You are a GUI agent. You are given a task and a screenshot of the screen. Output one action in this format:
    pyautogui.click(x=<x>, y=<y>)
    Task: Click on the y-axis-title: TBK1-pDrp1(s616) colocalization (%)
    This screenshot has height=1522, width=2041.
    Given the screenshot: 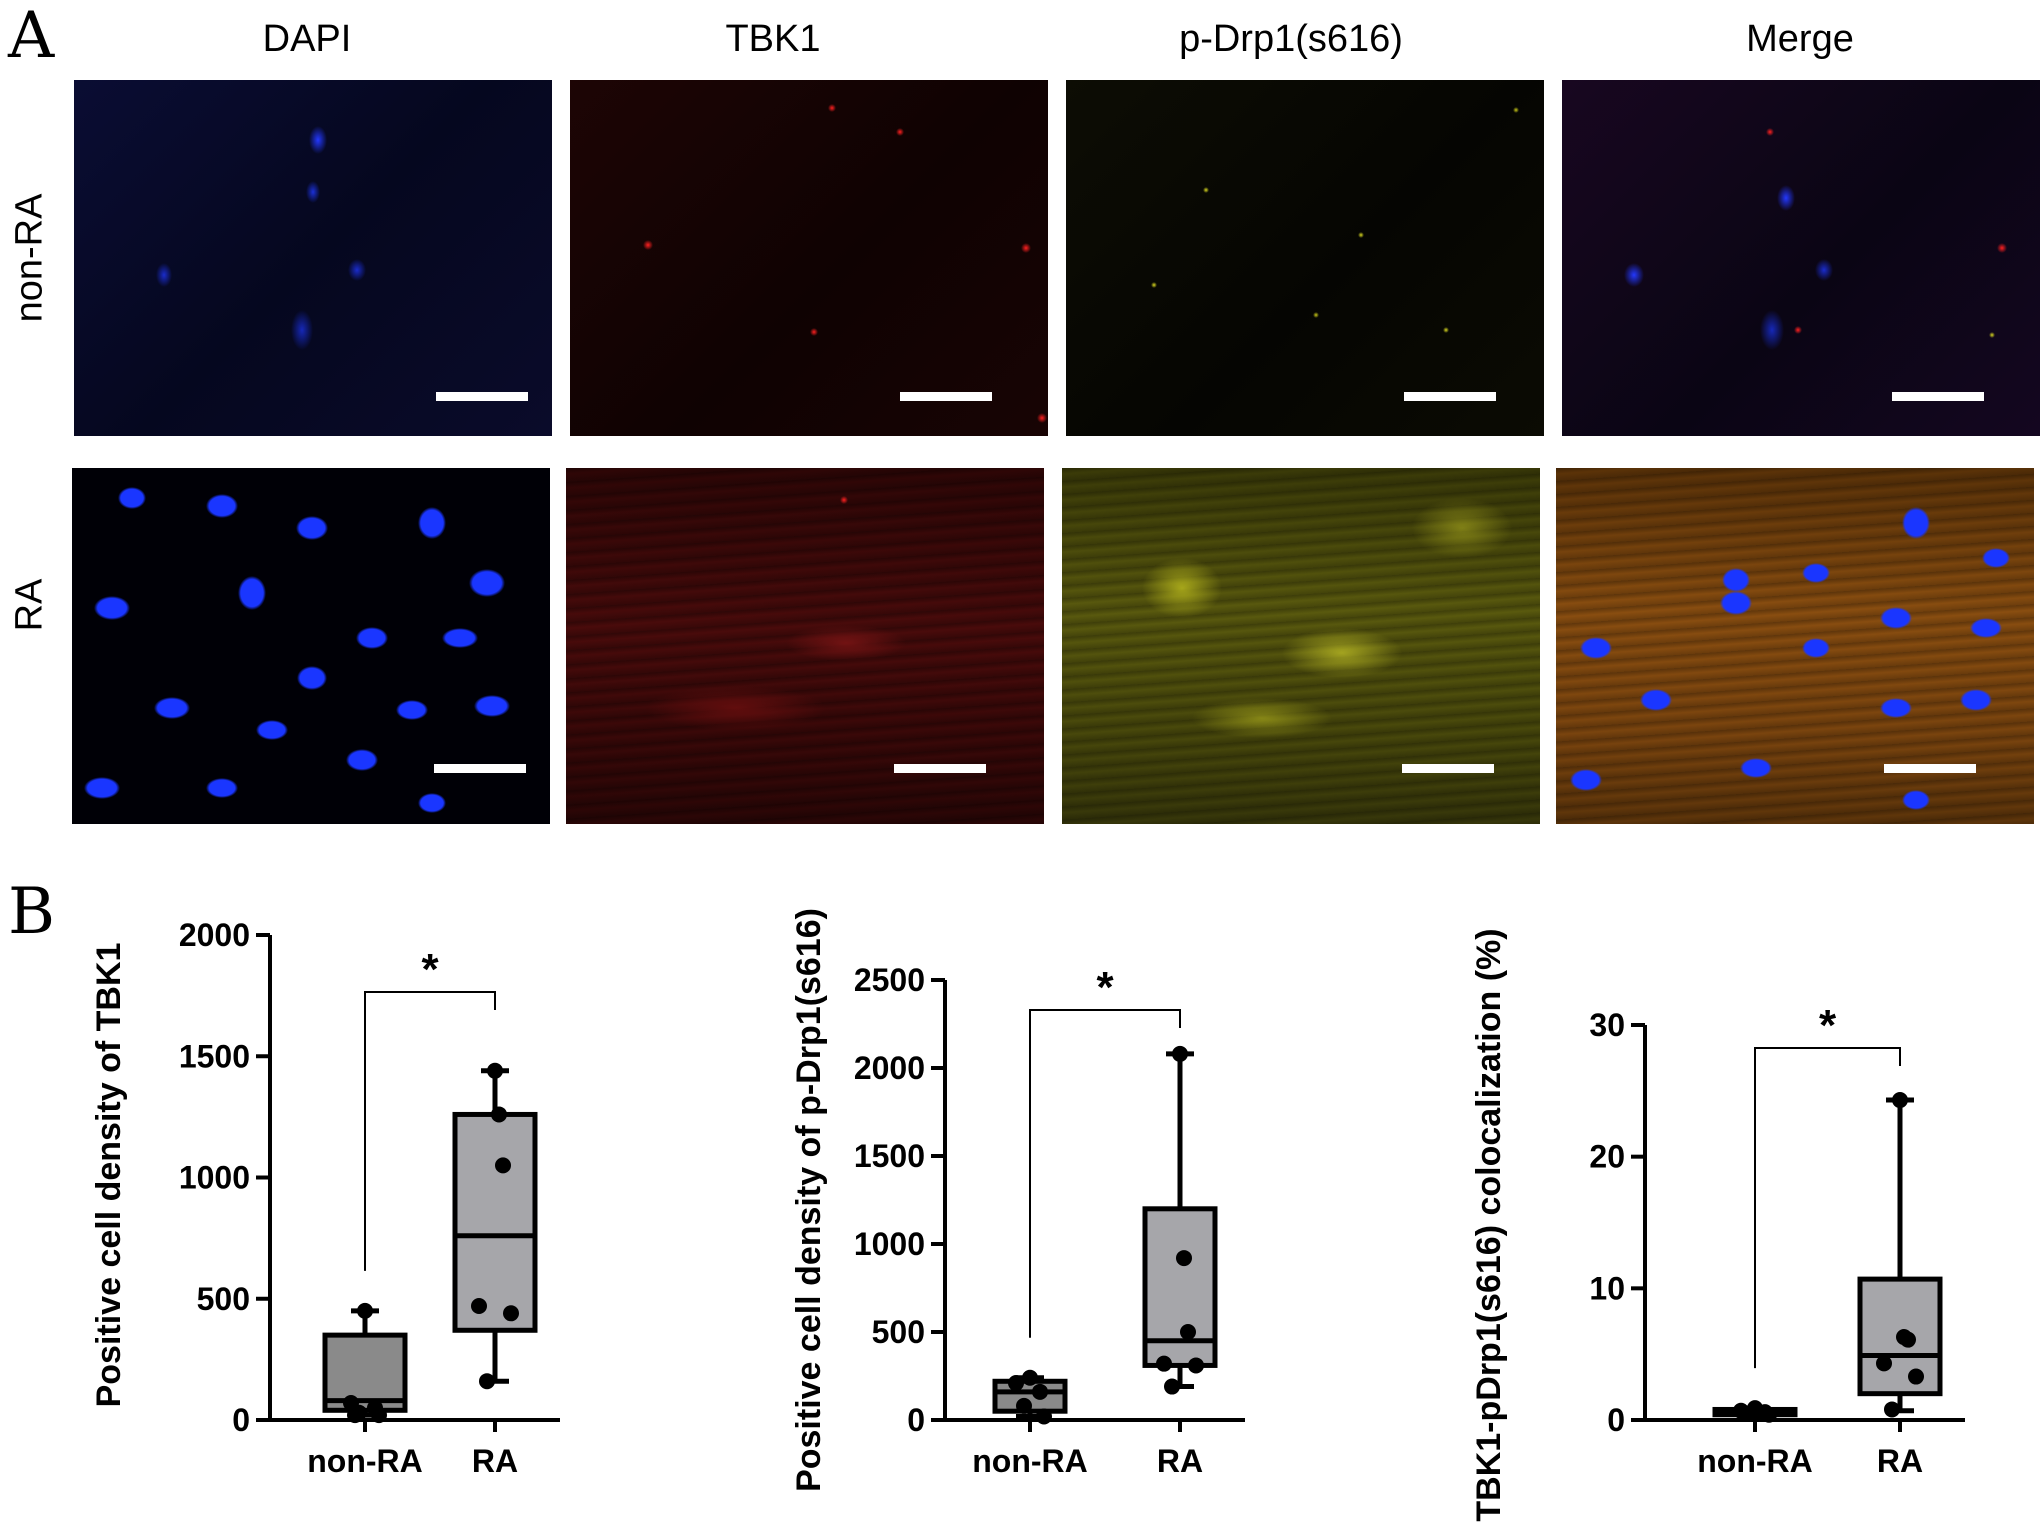 What is the action you would take?
    pyautogui.click(x=1489, y=1224)
    